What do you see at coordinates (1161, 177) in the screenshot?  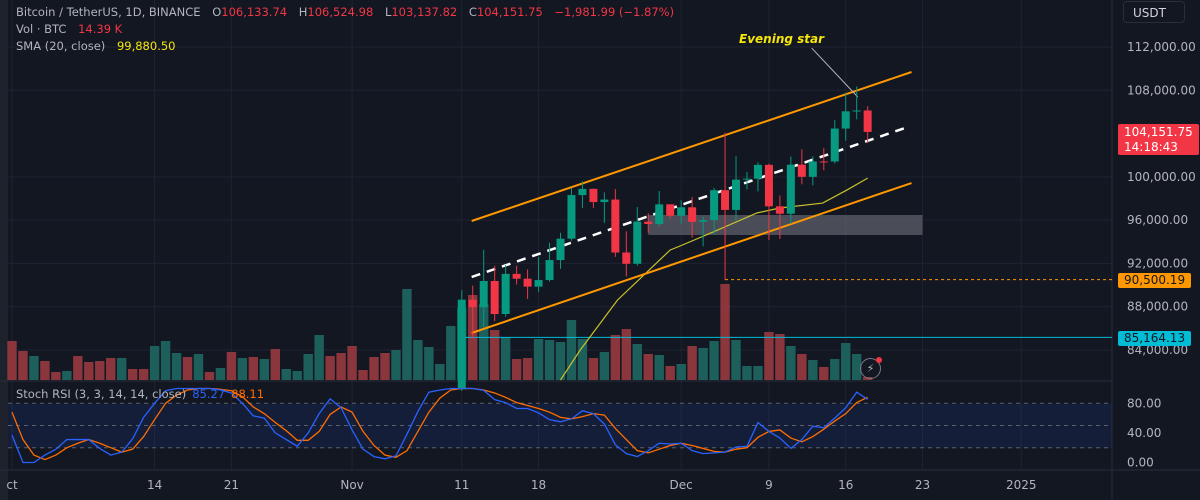 I see `price-axis-label: 100,000.00` at bounding box center [1161, 177].